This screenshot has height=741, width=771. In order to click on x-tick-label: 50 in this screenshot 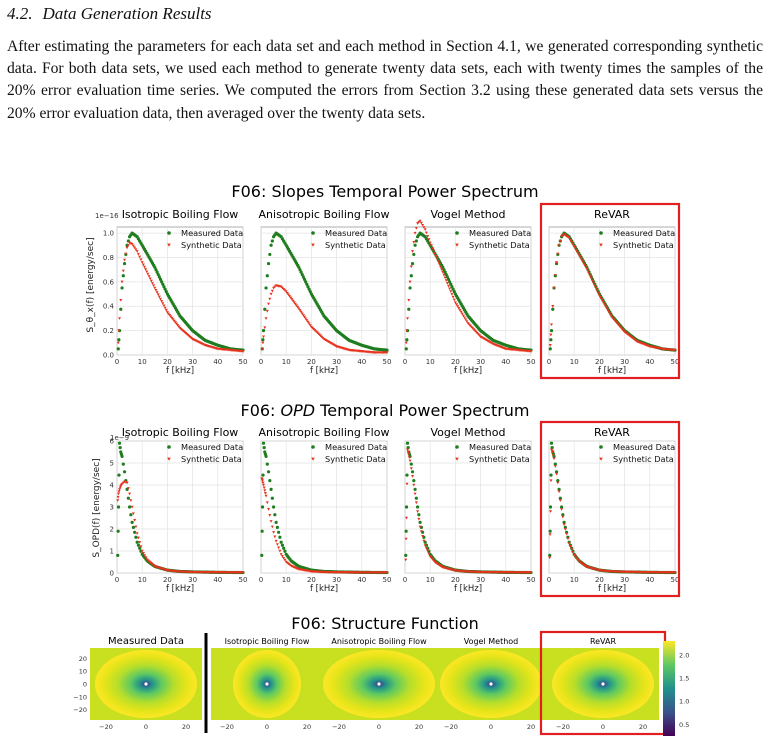, I will do `click(387, 362)`.